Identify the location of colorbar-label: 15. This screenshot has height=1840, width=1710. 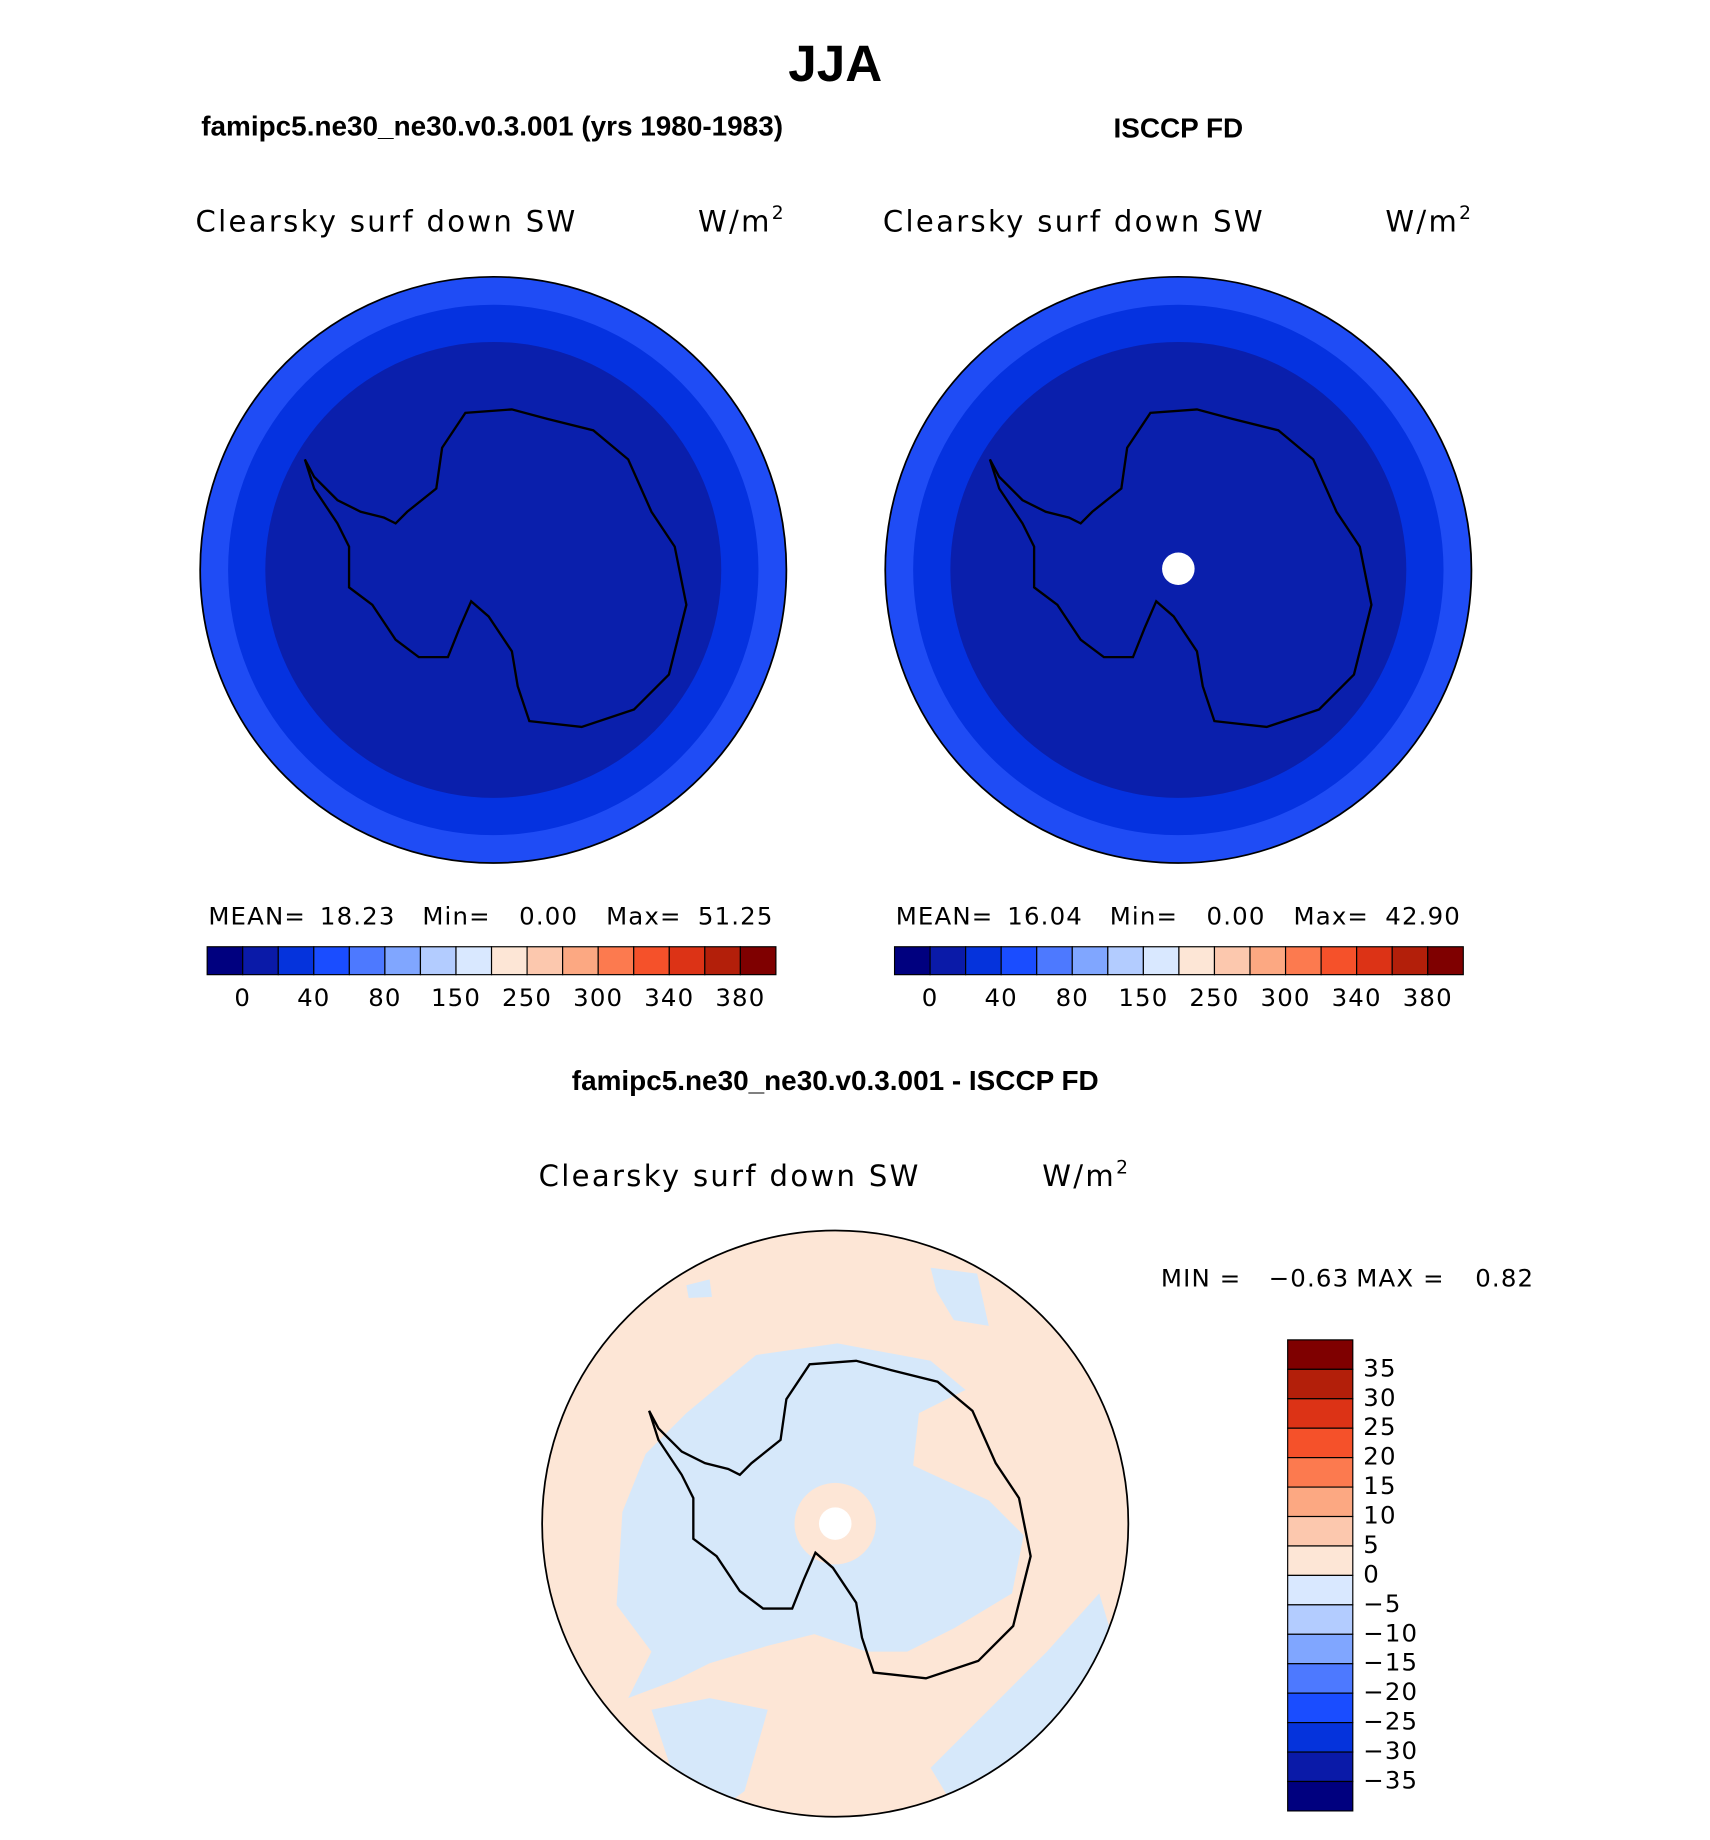
(1379, 1485).